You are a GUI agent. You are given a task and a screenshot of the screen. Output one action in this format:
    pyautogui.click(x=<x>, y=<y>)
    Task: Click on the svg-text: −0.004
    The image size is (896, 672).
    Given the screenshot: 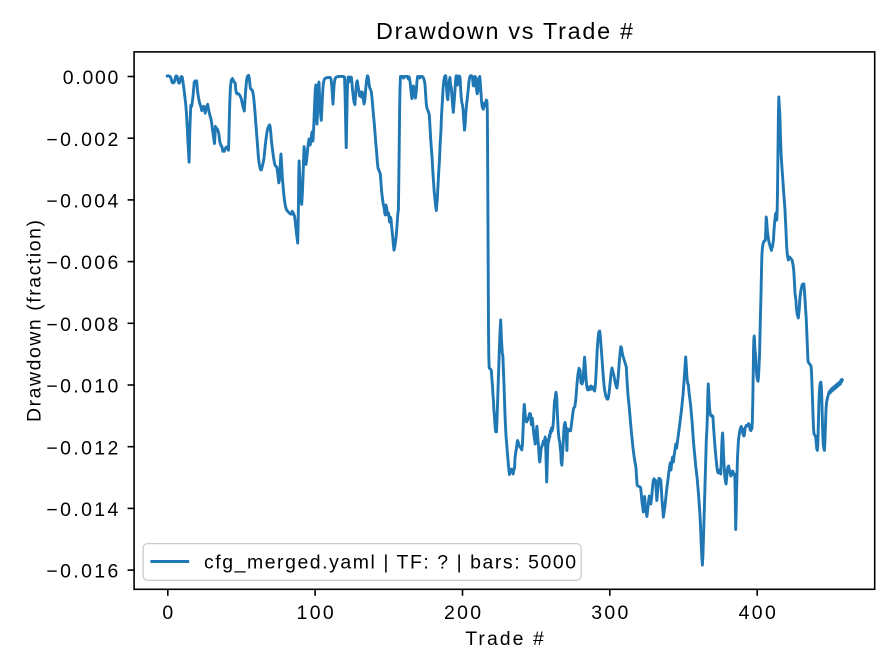 What is the action you would take?
    pyautogui.click(x=82, y=202)
    